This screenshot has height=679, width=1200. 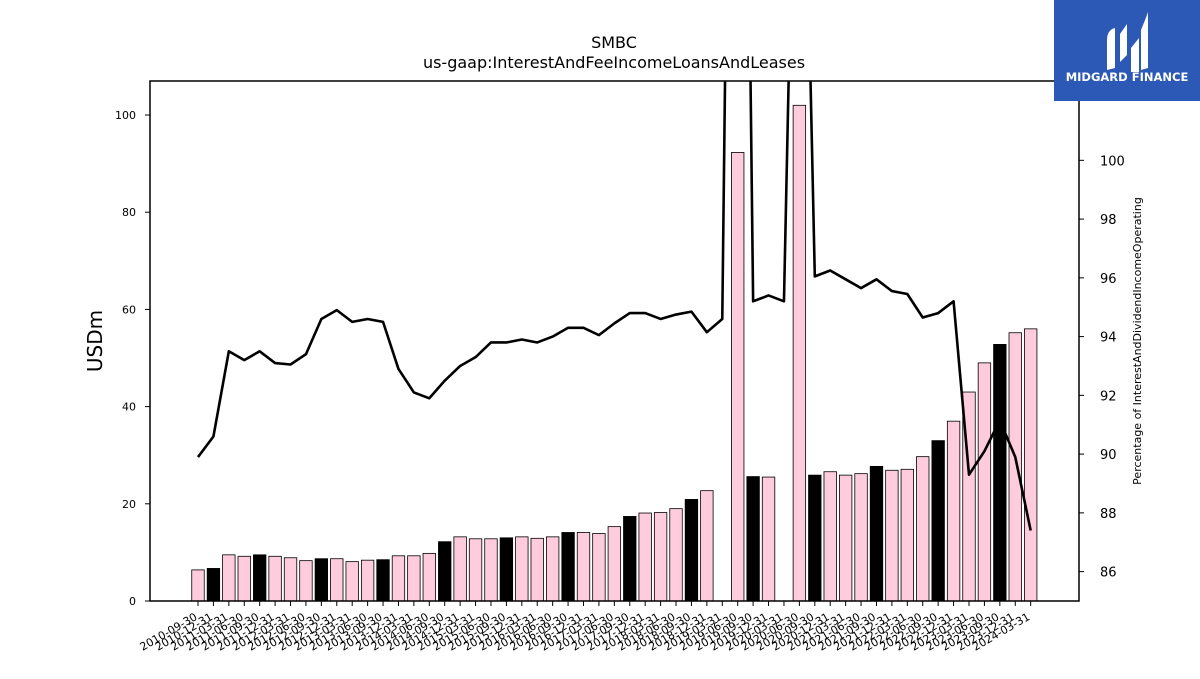 I want to click on logo-text: MIDGARD FINANCE, so click(x=1127, y=77).